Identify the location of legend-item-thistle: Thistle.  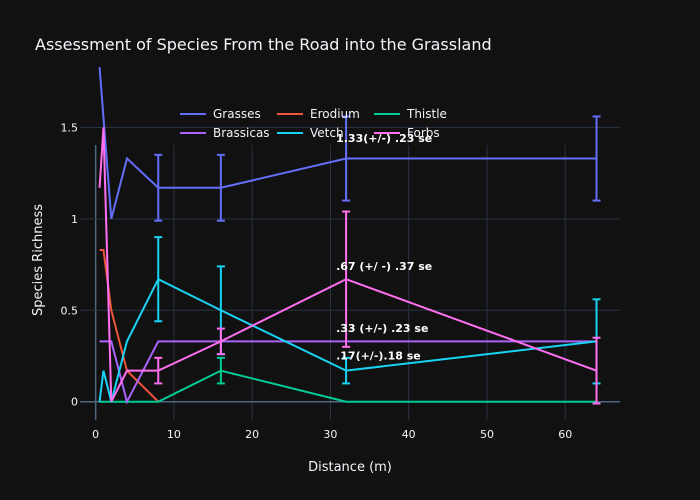
(410, 114).